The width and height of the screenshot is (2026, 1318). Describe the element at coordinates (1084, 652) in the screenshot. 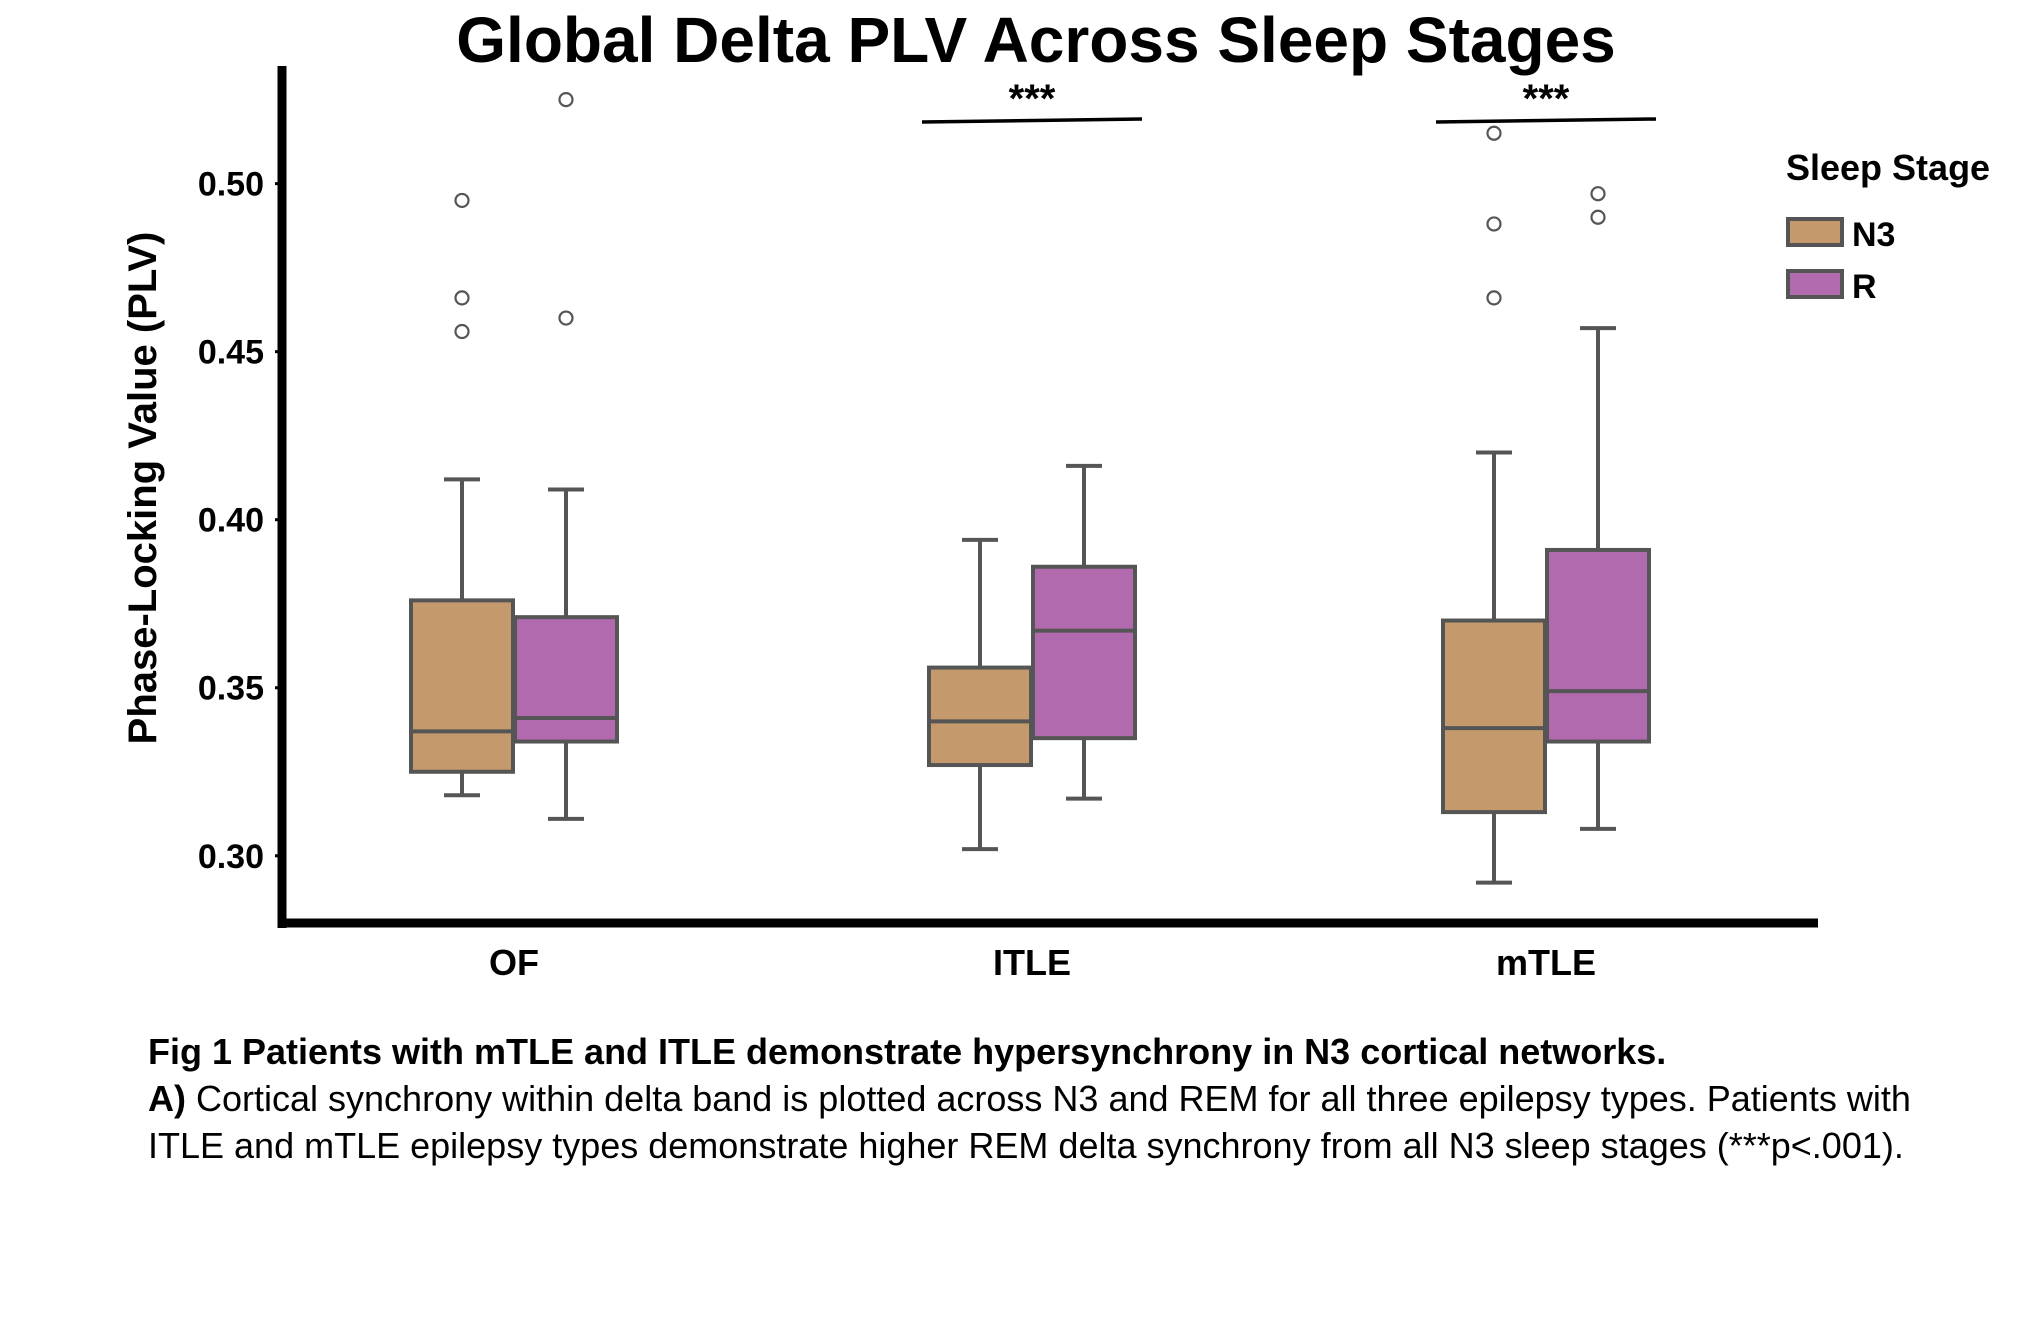

I see `box-r-itle` at that location.